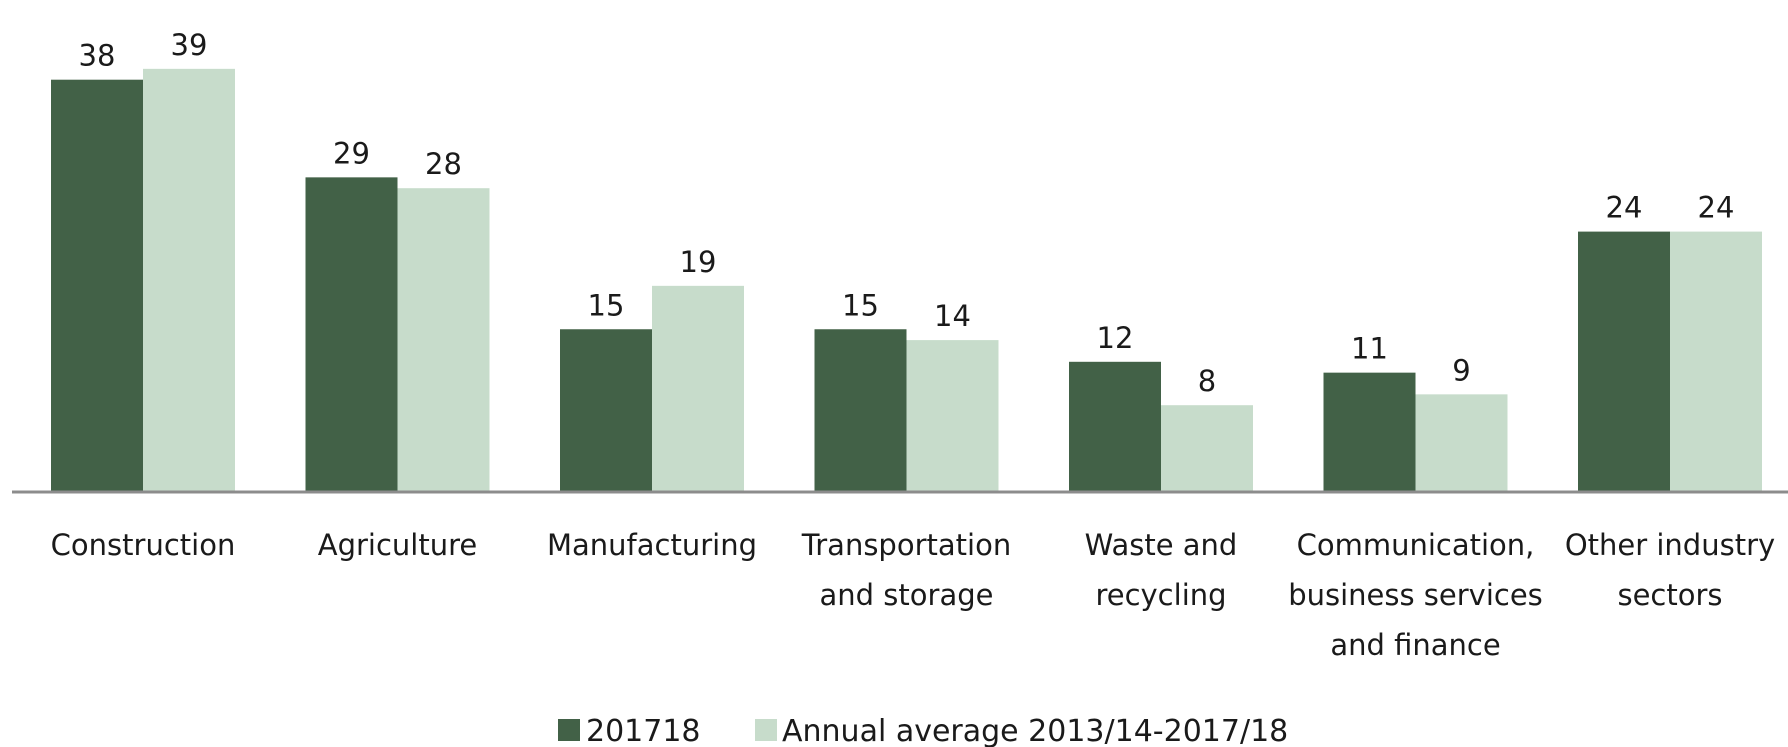  Describe the element at coordinates (1624, 208) in the screenshot. I see `data-label-7-series-1: 24` at that location.